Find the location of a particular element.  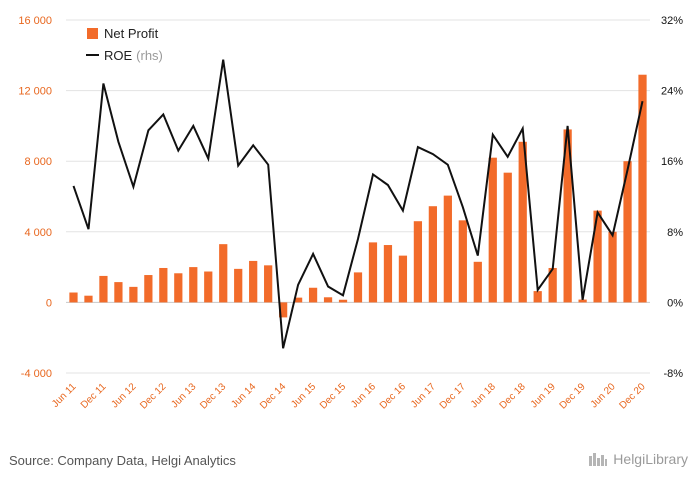

x-tick-label: Dec 17 is located at coordinates (453, 396).